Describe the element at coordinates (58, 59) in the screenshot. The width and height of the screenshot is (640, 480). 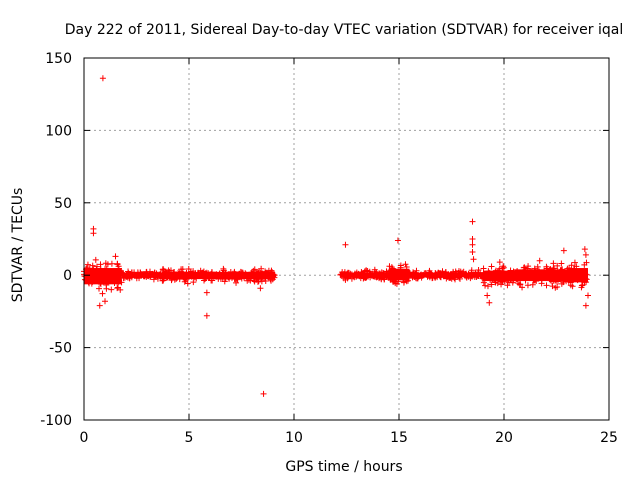
I see `y-tick-label: 150` at that location.